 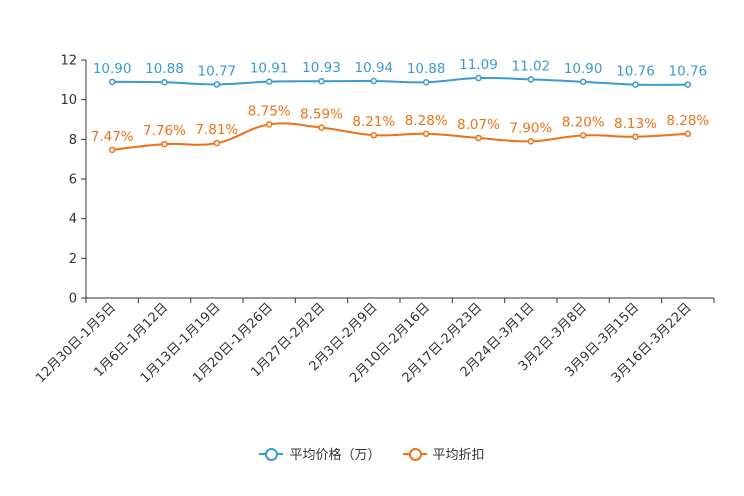 I want to click on legend-label-price: 平均价格（万）, so click(x=335, y=455).